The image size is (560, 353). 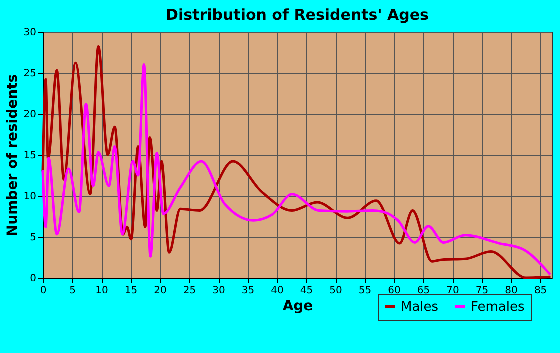 I want to click on y-tick-label: 30, so click(x=30, y=33).